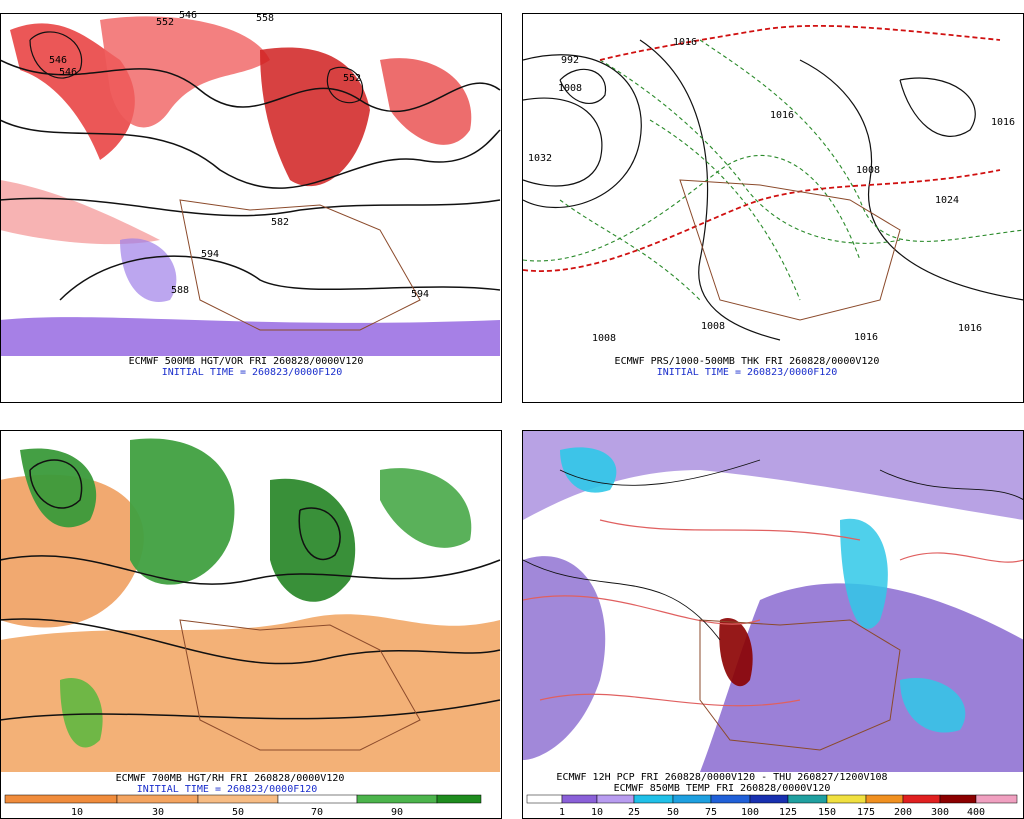 Image resolution: width=1024 pixels, height=819 pixels. Describe the element at coordinates (58, 60) in the screenshot. I see `contour-label: 546` at that location.